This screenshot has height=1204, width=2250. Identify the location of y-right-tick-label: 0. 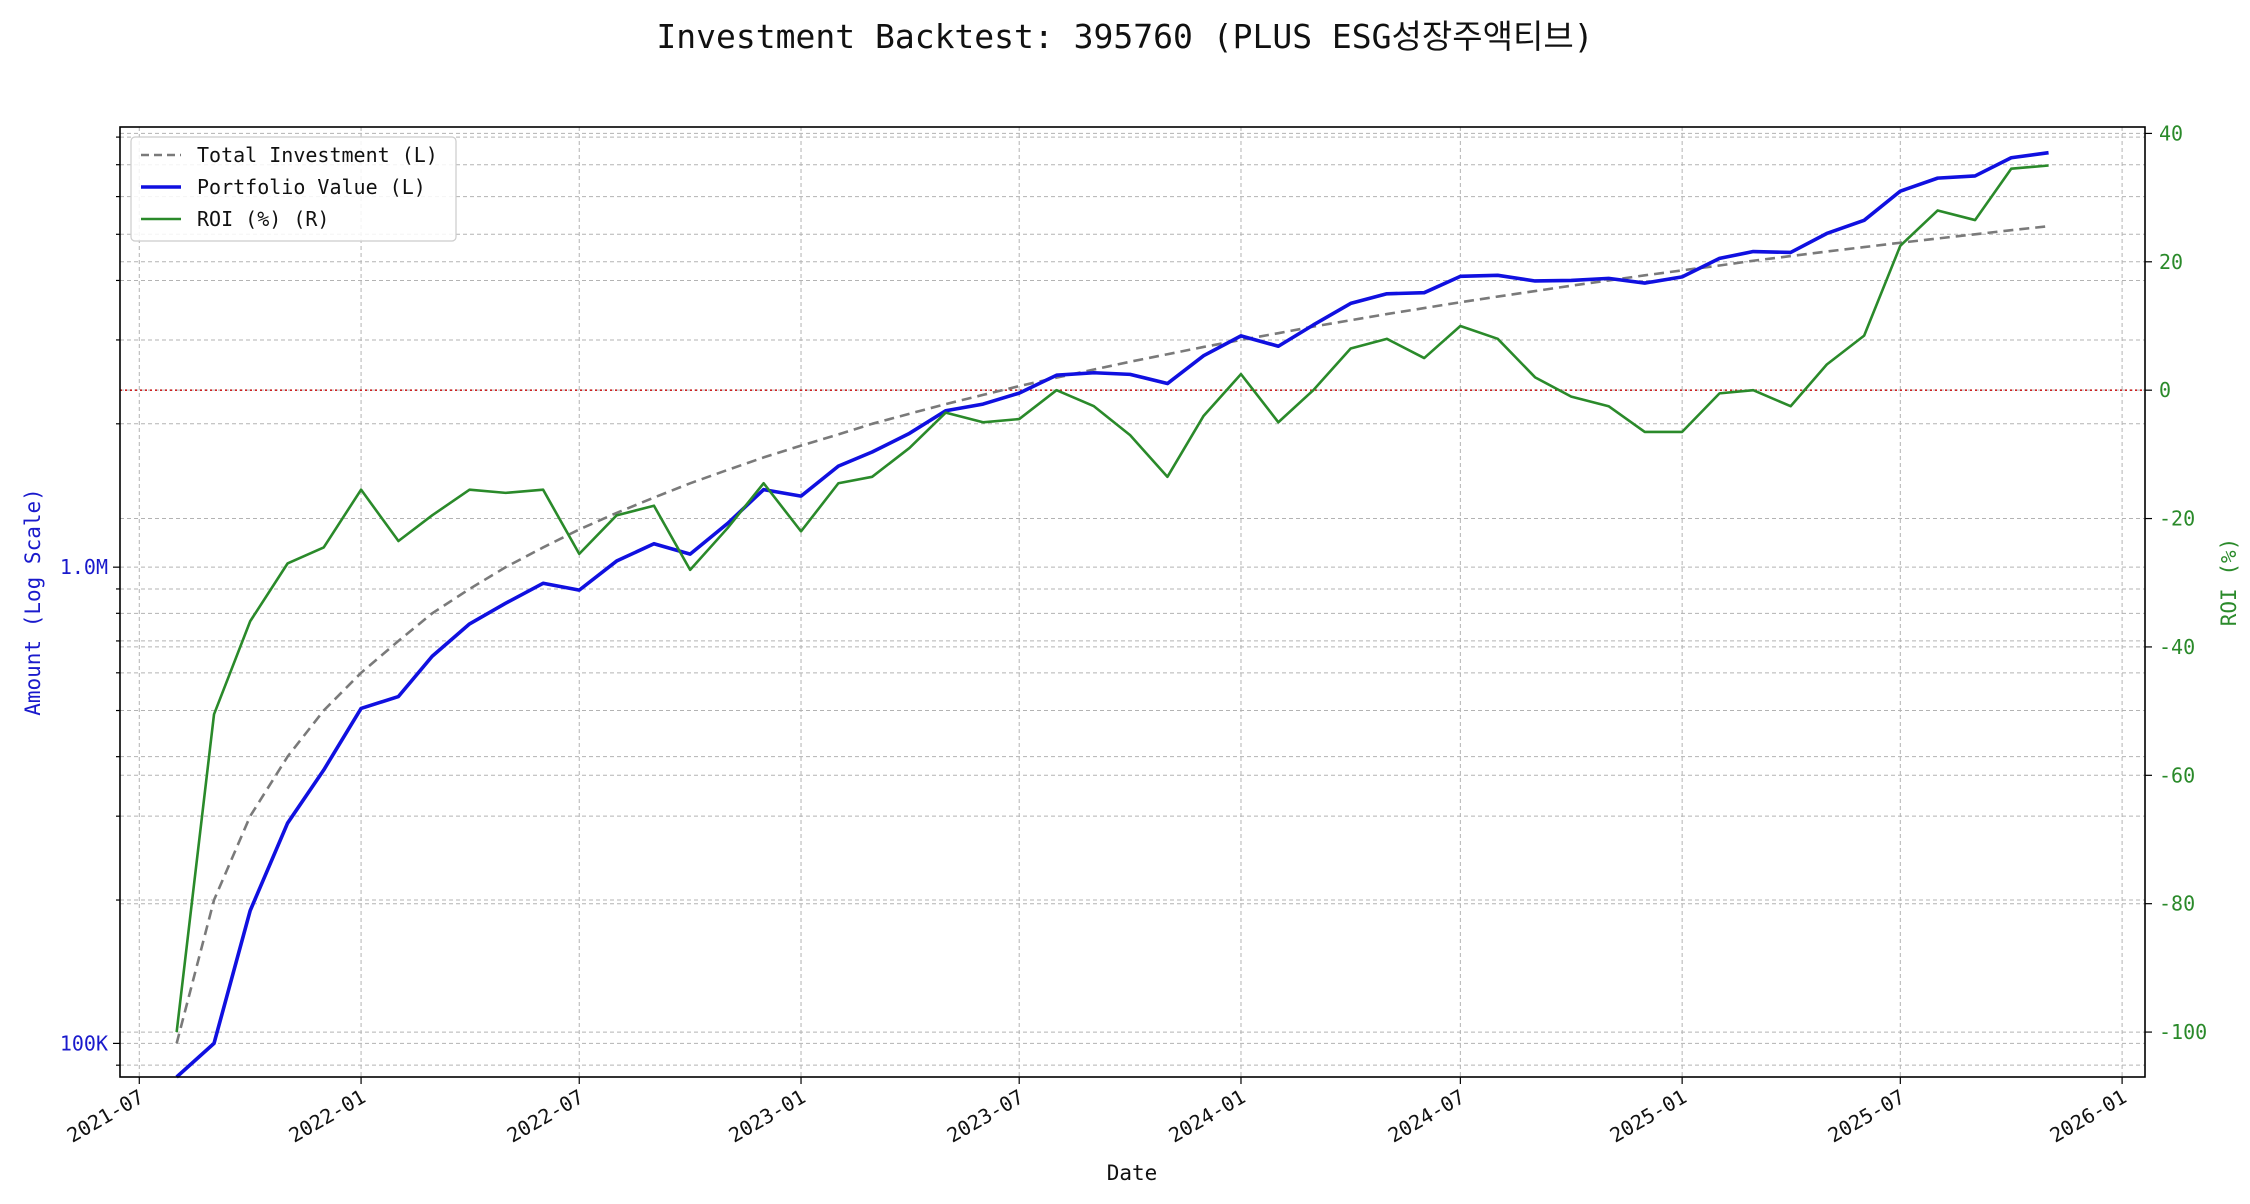
(2165, 390).